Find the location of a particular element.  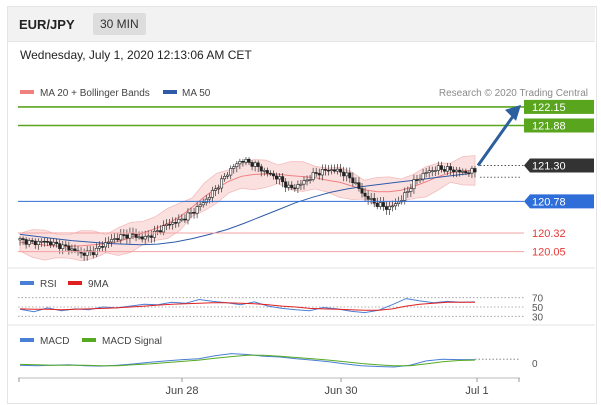

pivot-label-box is located at coordinates (559, 201).